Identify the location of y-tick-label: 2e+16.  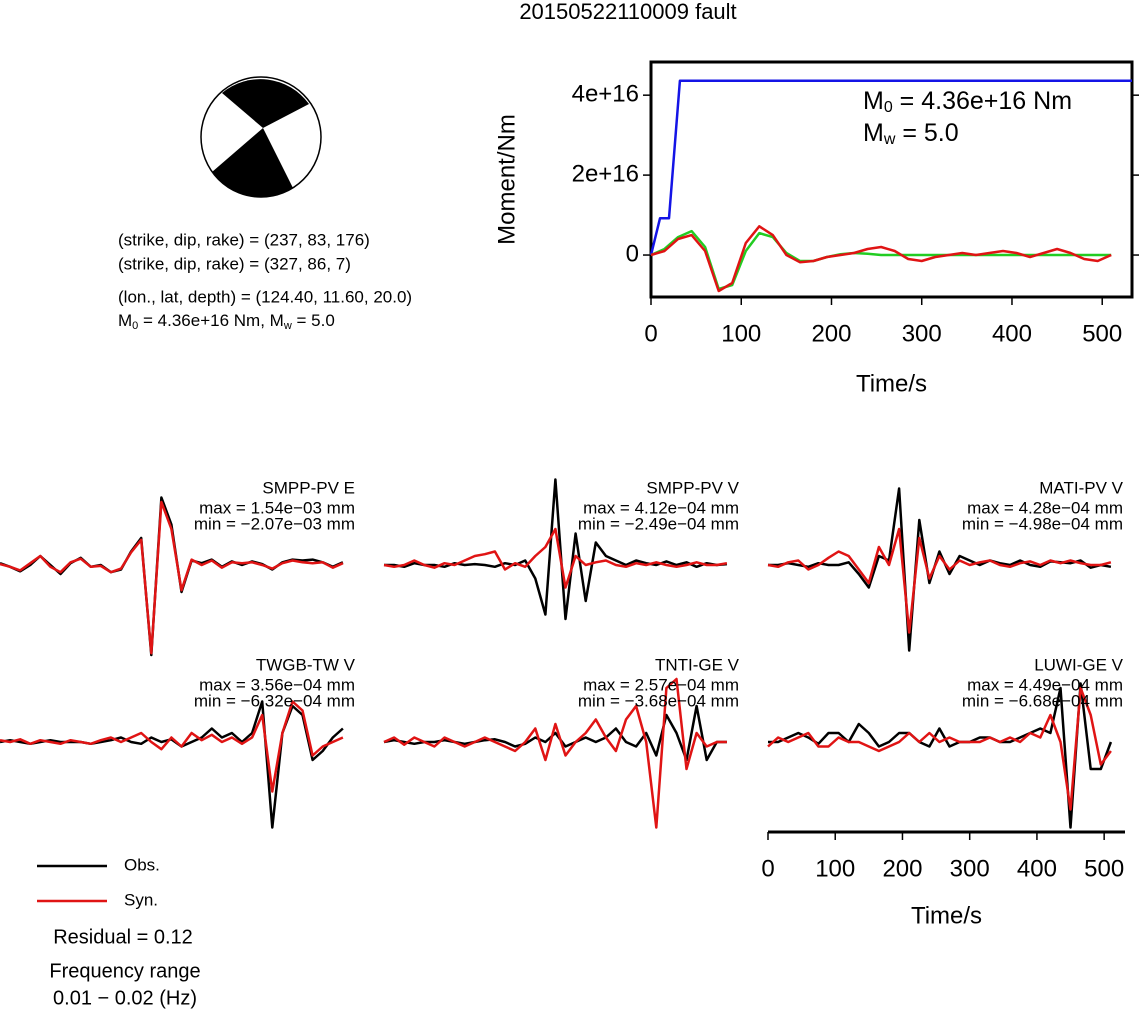
(605, 173).